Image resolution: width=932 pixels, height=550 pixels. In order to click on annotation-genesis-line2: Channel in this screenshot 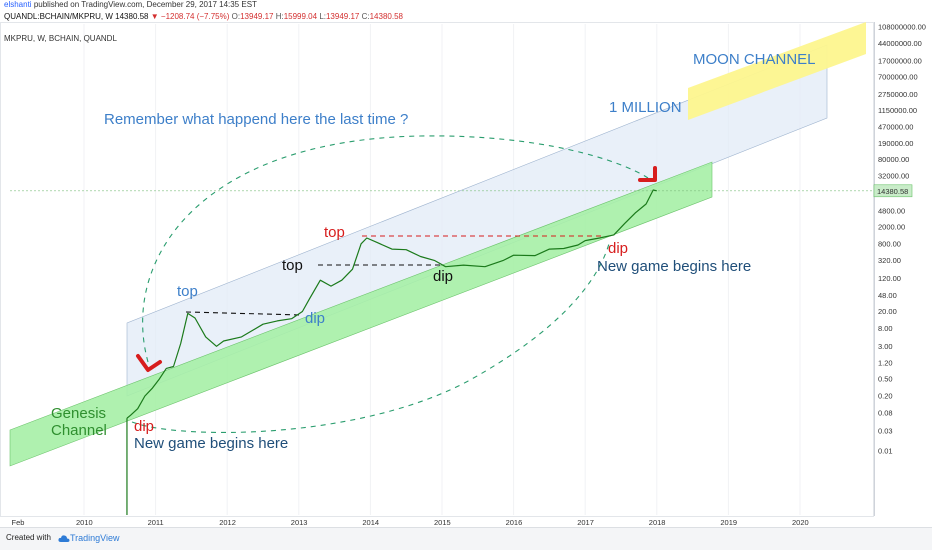, I will do `click(79, 430)`.